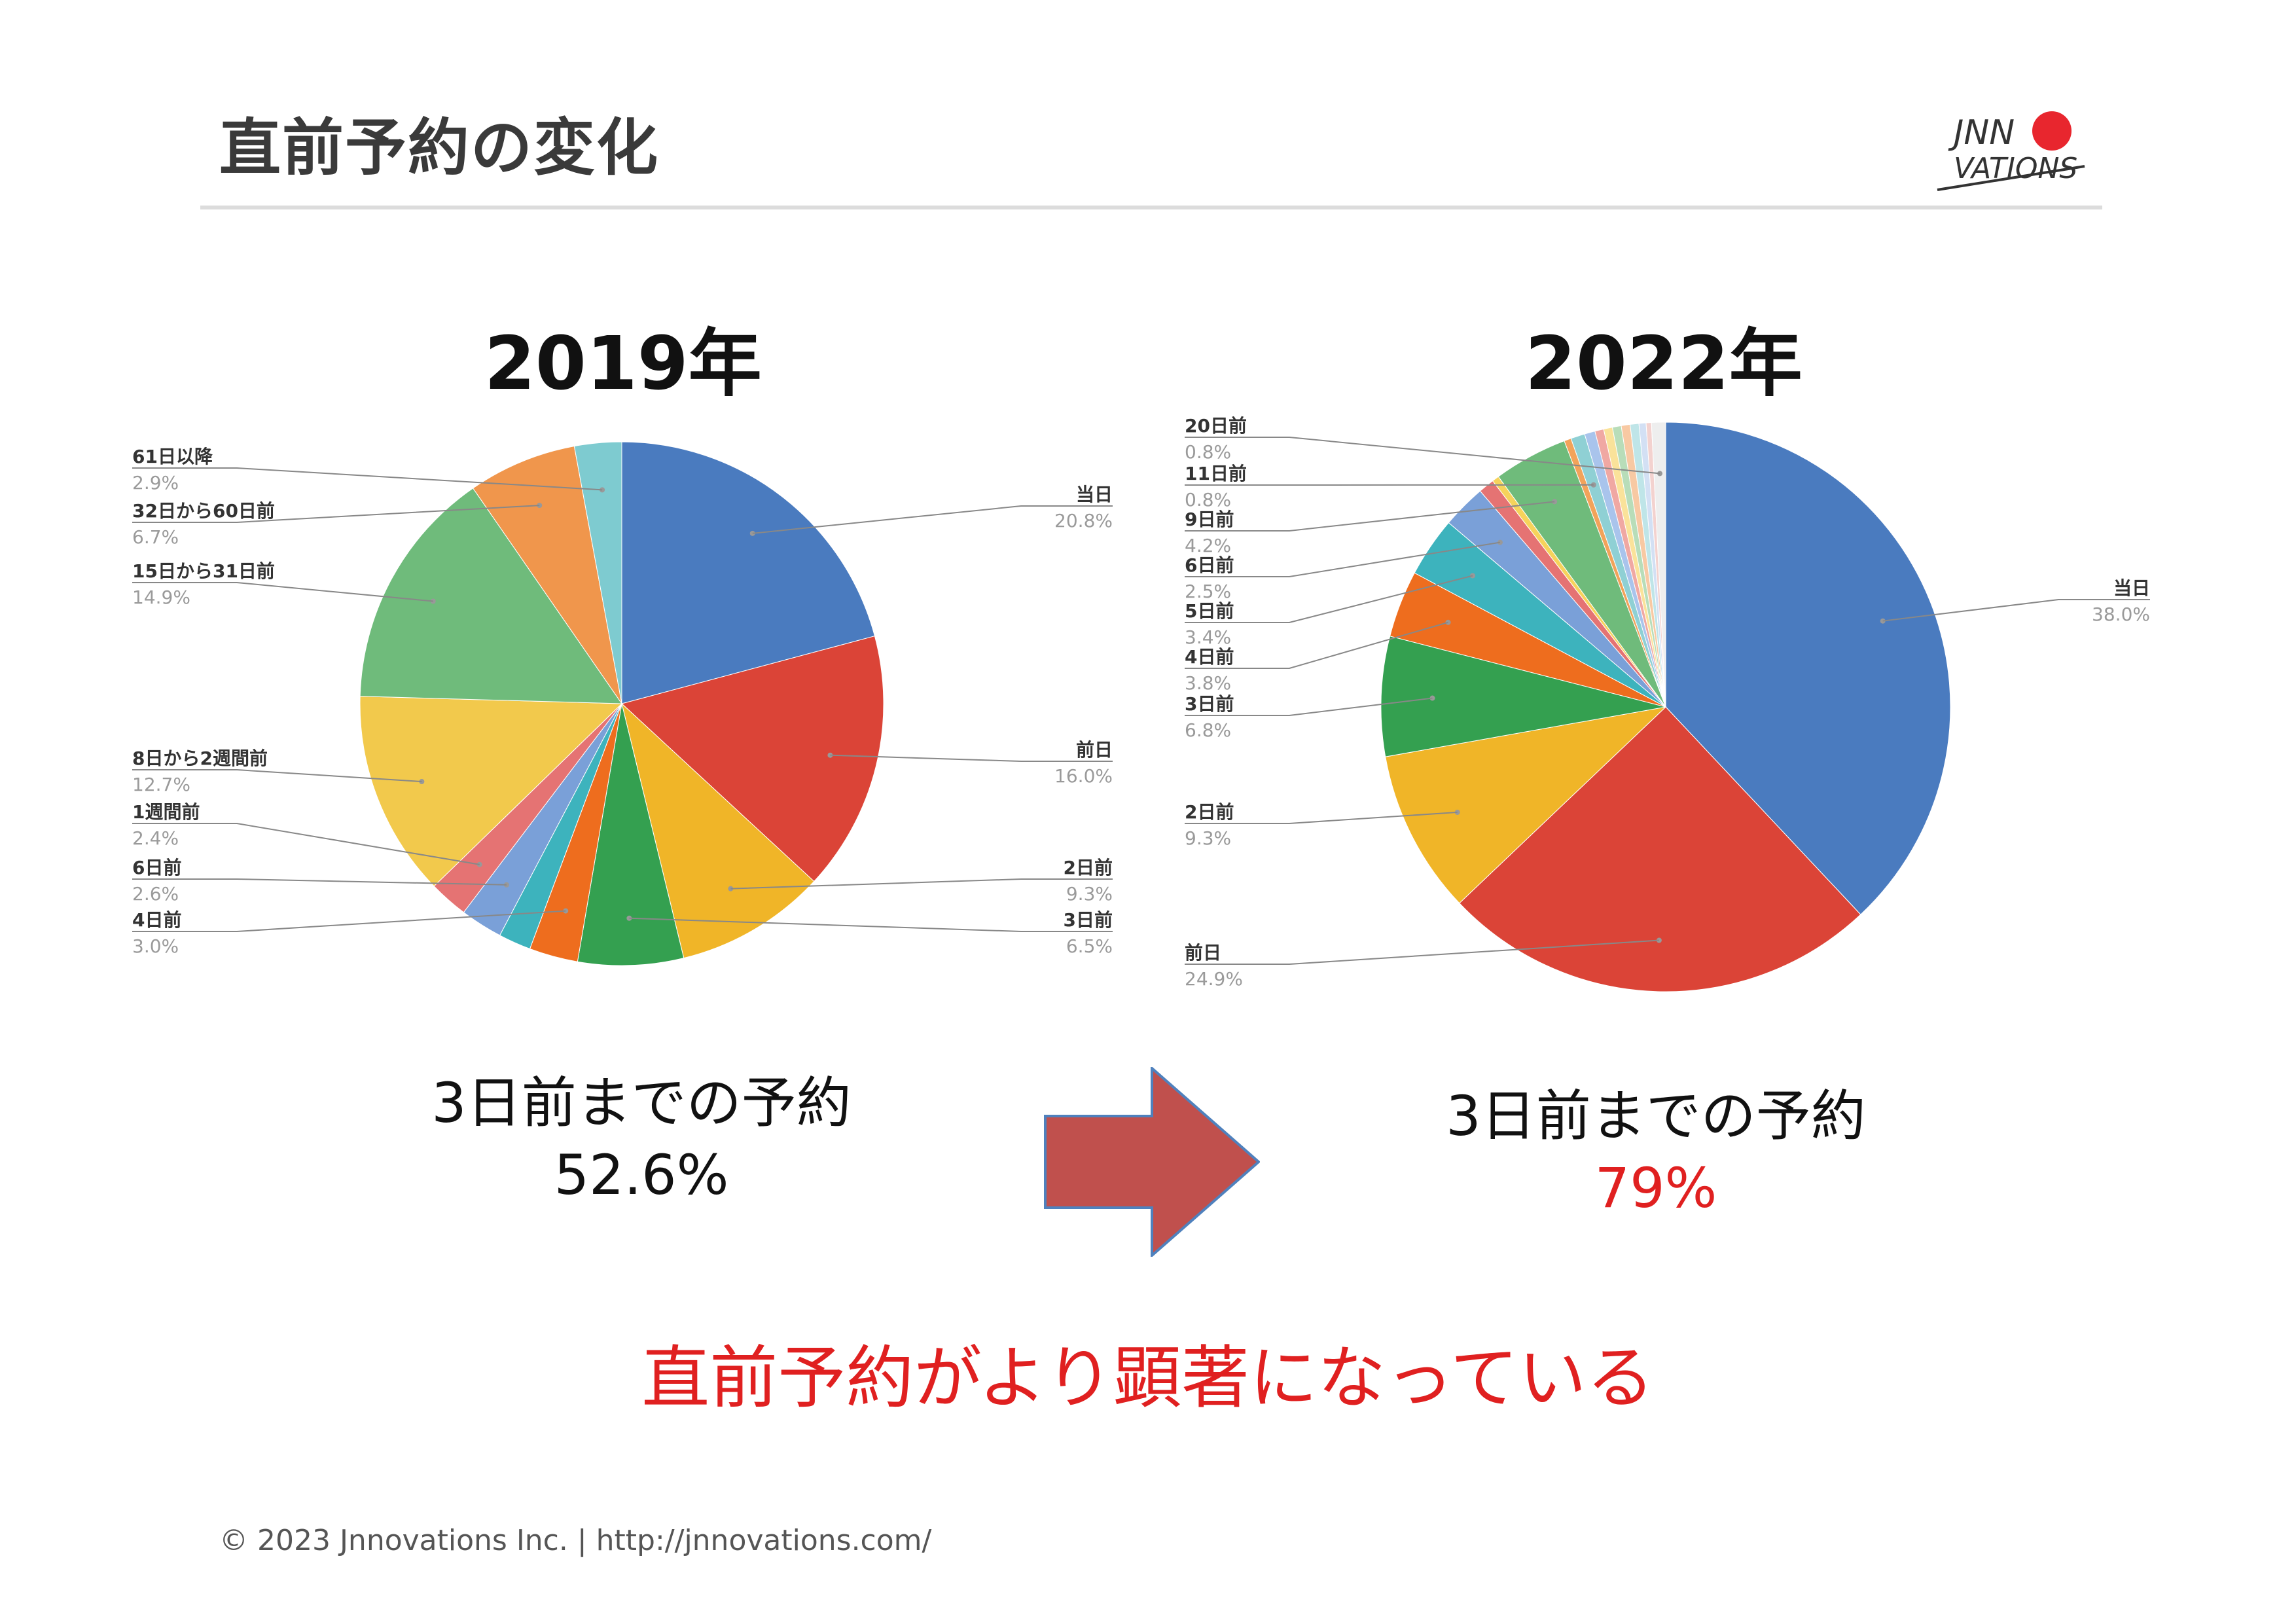 The image size is (2296, 1624). Describe the element at coordinates (1083, 521) in the screenshot. I see `slice-value-label: 20.8%` at that location.